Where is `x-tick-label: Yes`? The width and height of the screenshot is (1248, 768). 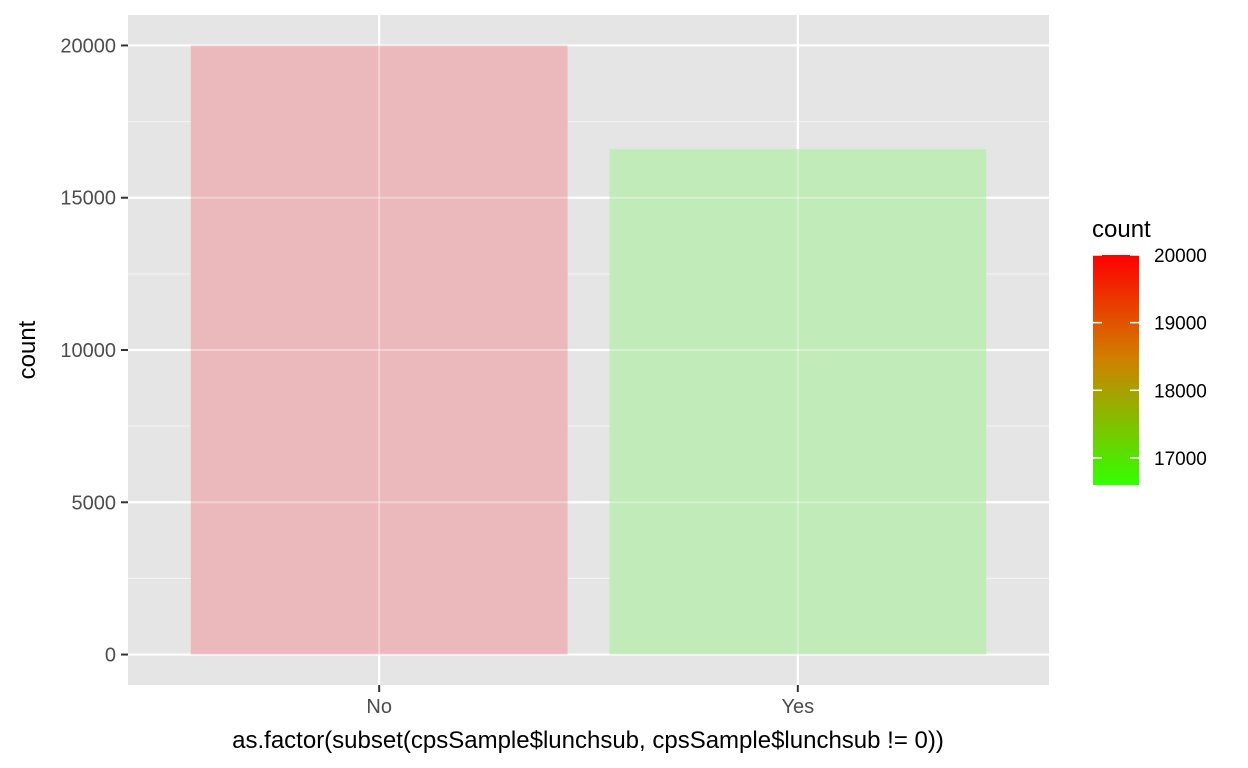
x-tick-label: Yes is located at coordinates (797, 707).